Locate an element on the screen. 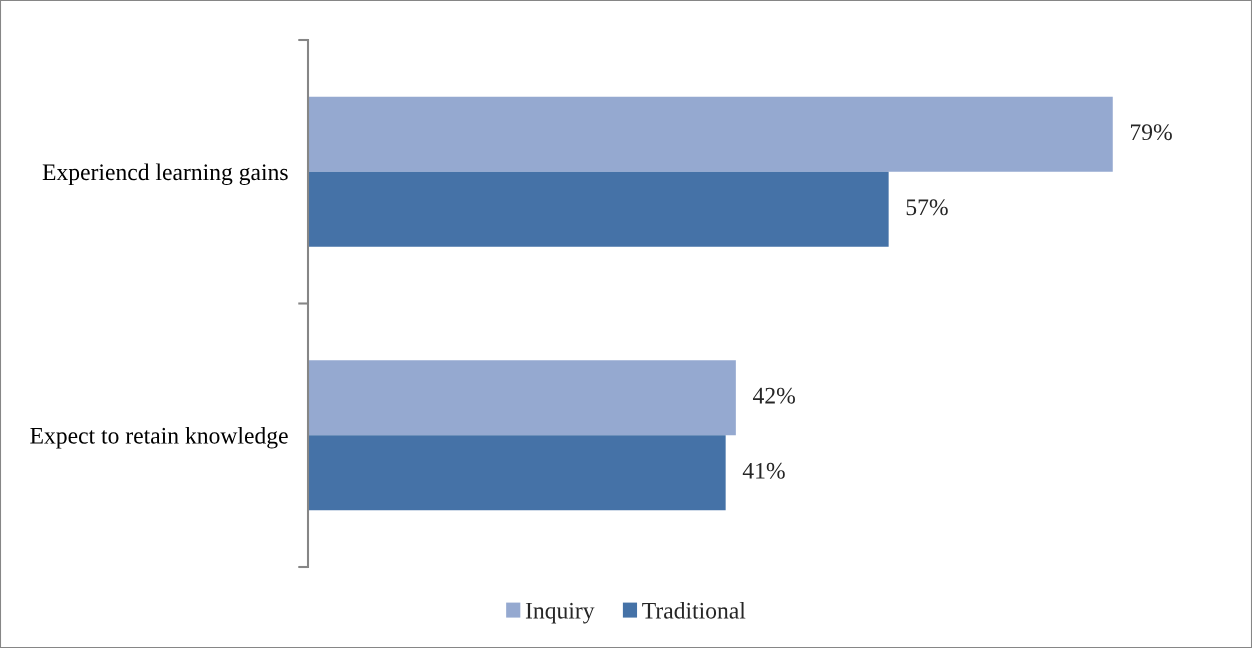 This screenshot has width=1252, height=648. data-label: 42% is located at coordinates (773, 395).